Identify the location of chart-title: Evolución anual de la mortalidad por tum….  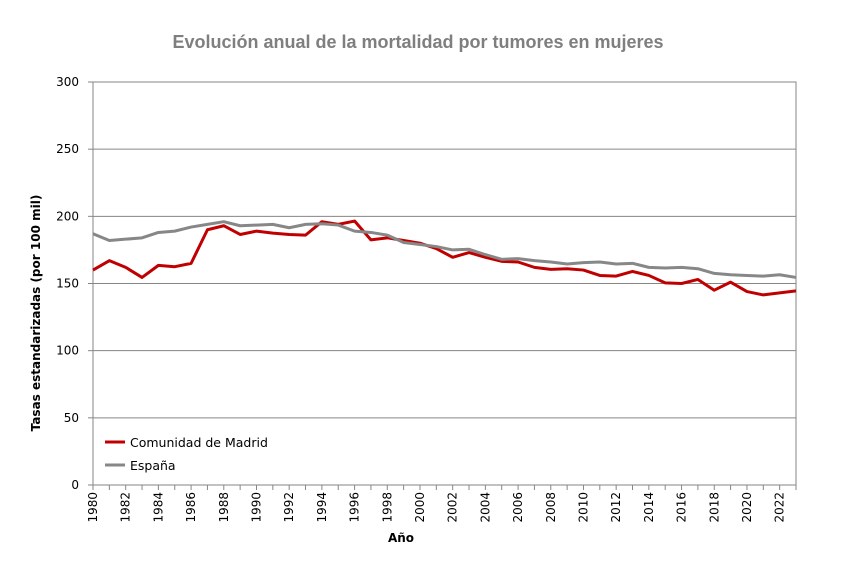
(417, 42).